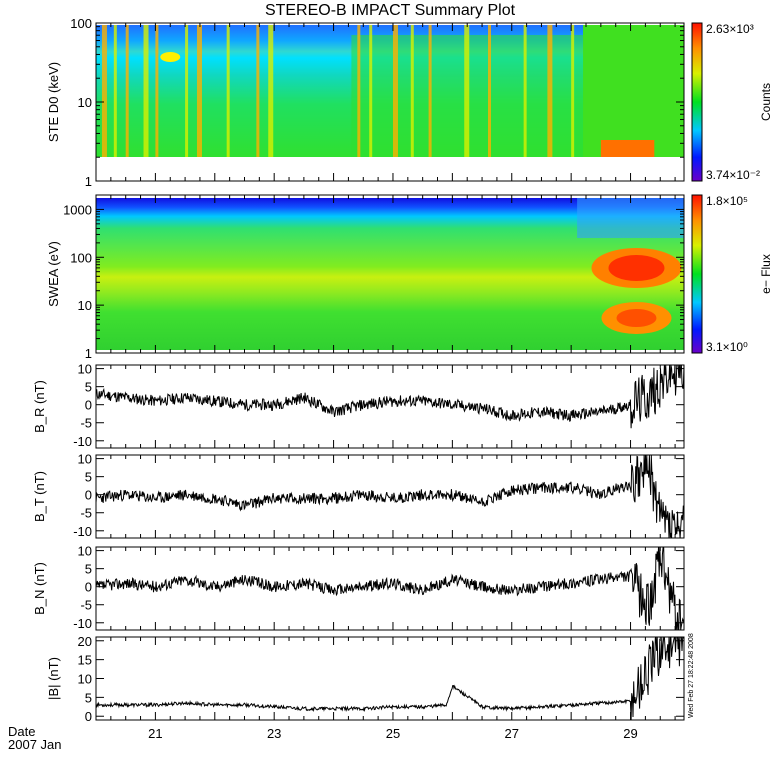  What do you see at coordinates (85, 660) in the screenshot?
I see `y-tick-label: 15` at bounding box center [85, 660].